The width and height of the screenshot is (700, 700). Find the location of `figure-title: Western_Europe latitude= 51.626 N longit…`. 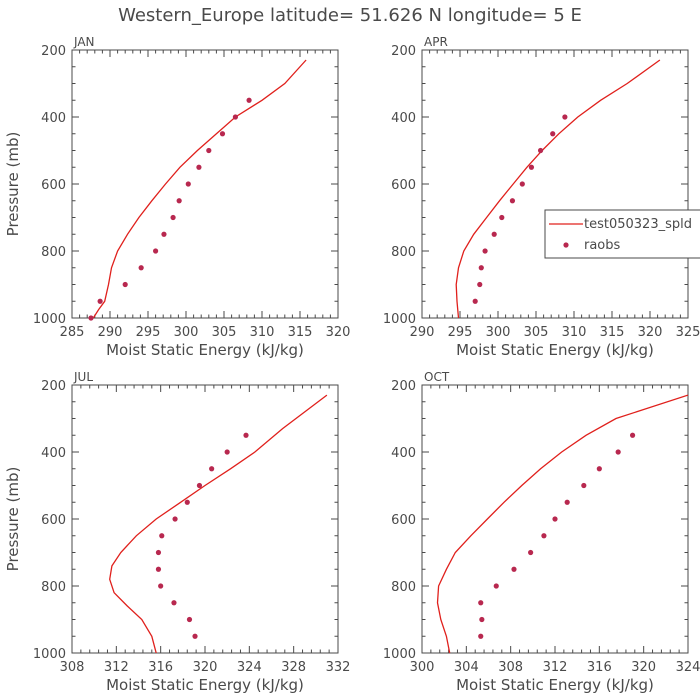

figure-title: Western_Europe latitude= 51.626 N longit… is located at coordinates (350, 15).